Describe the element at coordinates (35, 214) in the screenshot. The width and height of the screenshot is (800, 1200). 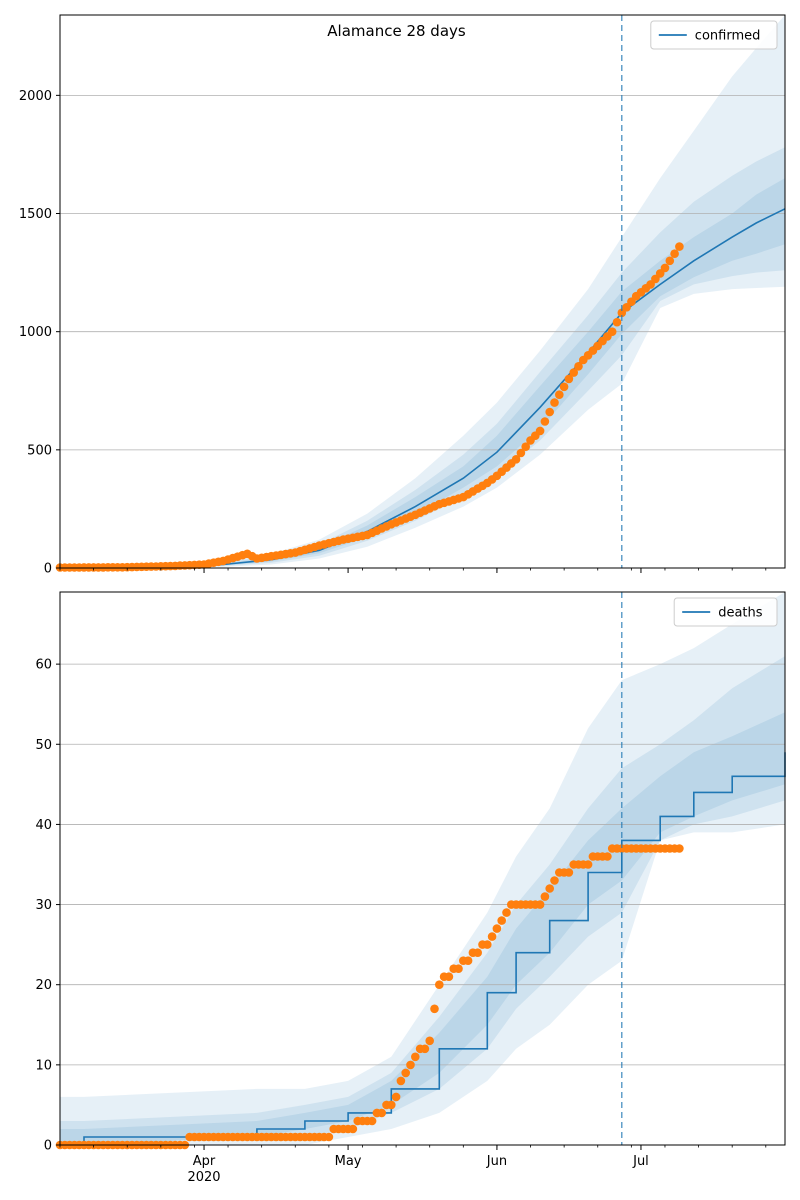
I see `y-tick-label: 1500` at that location.